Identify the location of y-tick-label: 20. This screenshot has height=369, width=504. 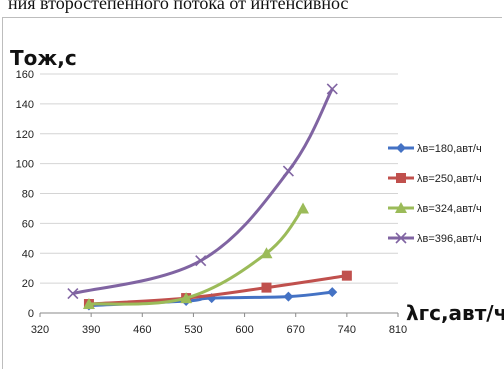
(28, 284).